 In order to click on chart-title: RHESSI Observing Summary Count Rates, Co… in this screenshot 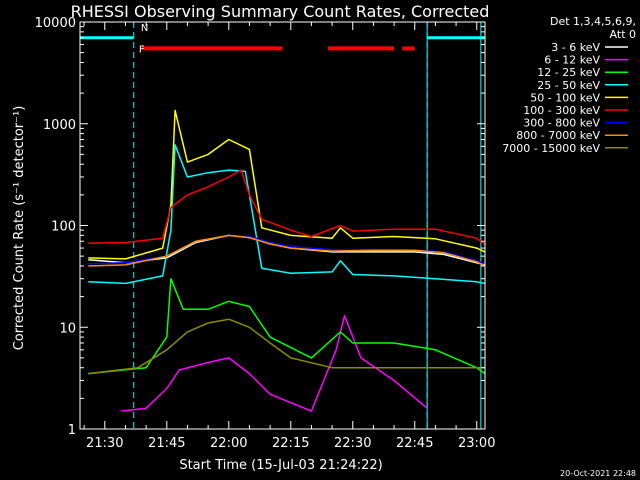, I will do `click(280, 11)`.